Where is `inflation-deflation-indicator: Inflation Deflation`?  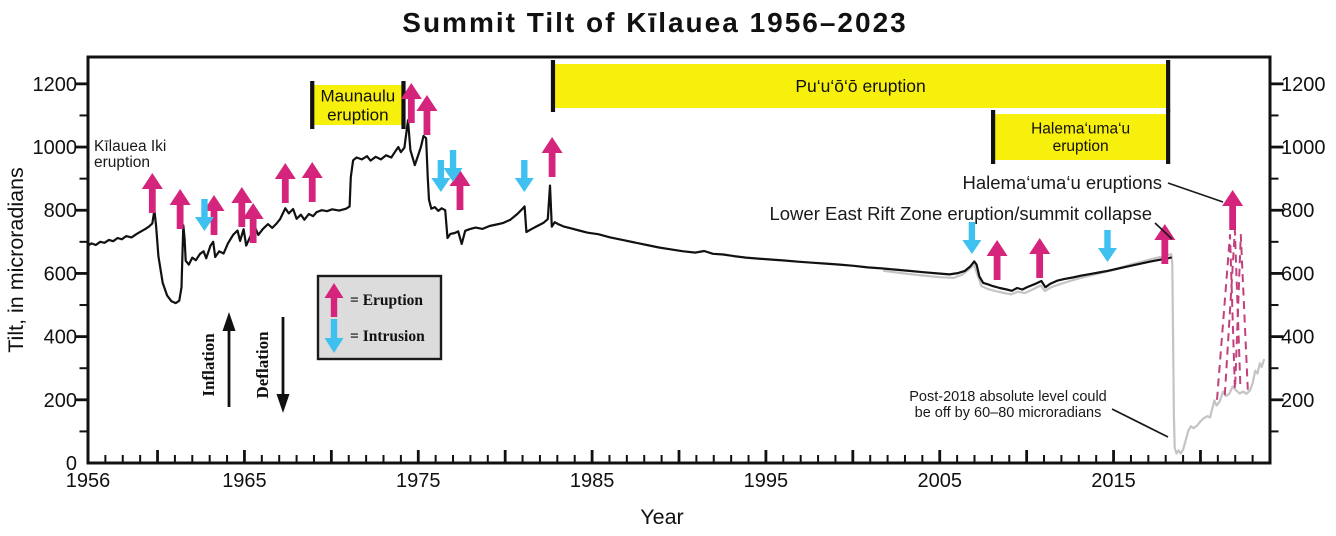
inflation-deflation-indicator: Inflation Deflation is located at coordinates (244, 362).